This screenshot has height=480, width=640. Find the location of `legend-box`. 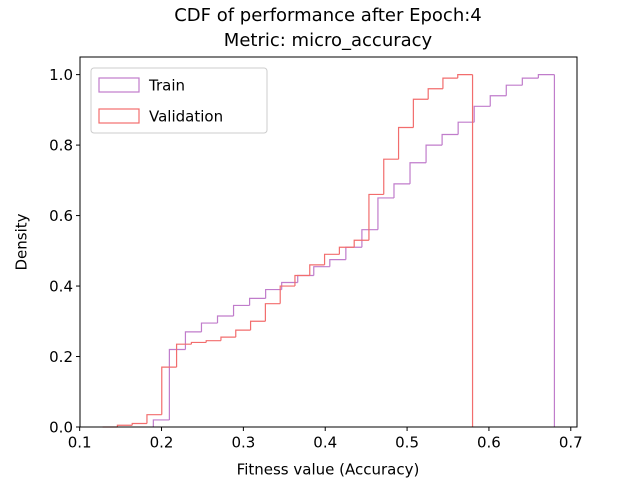

legend-box is located at coordinates (179, 100).